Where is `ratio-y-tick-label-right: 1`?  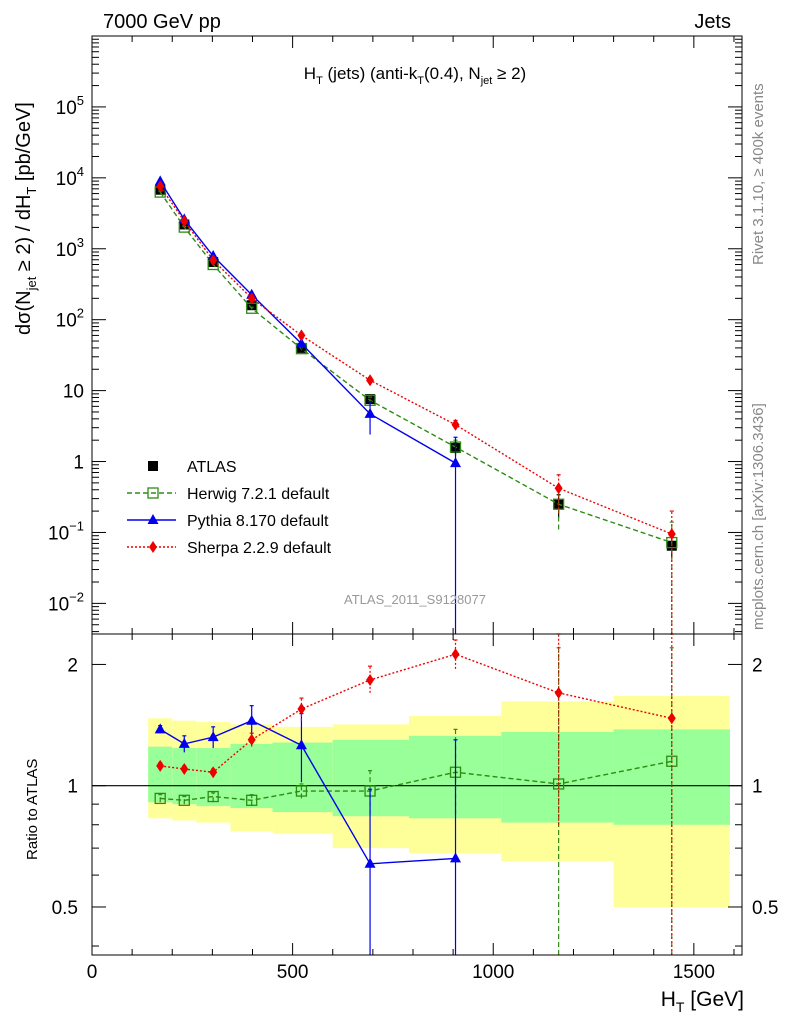 ratio-y-tick-label-right: 1 is located at coordinates (757, 787).